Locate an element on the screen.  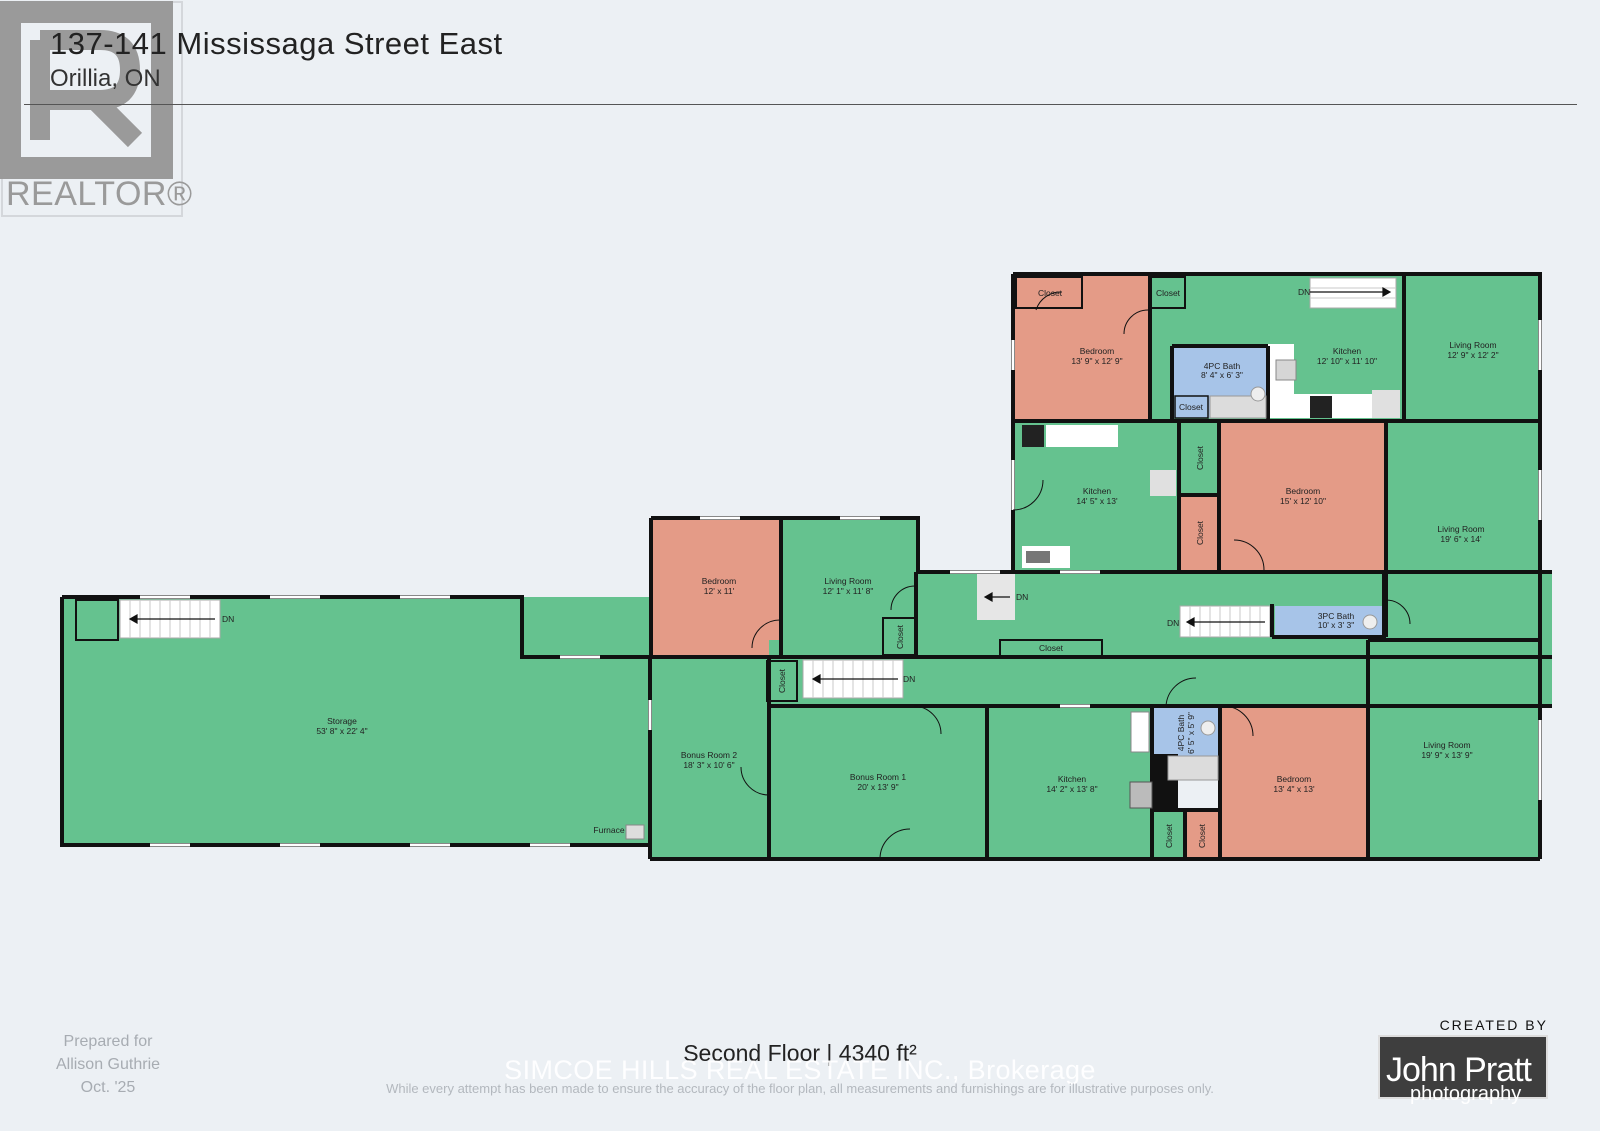
room-living-c is located at coordinates (1462, 529).